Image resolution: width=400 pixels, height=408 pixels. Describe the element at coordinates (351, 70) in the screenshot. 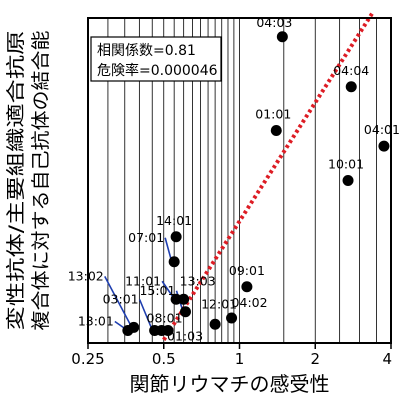

I see `point-label-04-04: 04:04` at that location.